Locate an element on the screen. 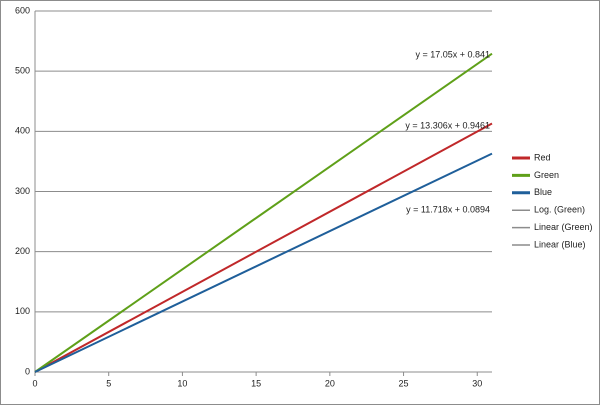 The height and width of the screenshot is (405, 600). x-tick-label: 25 is located at coordinates (404, 383).